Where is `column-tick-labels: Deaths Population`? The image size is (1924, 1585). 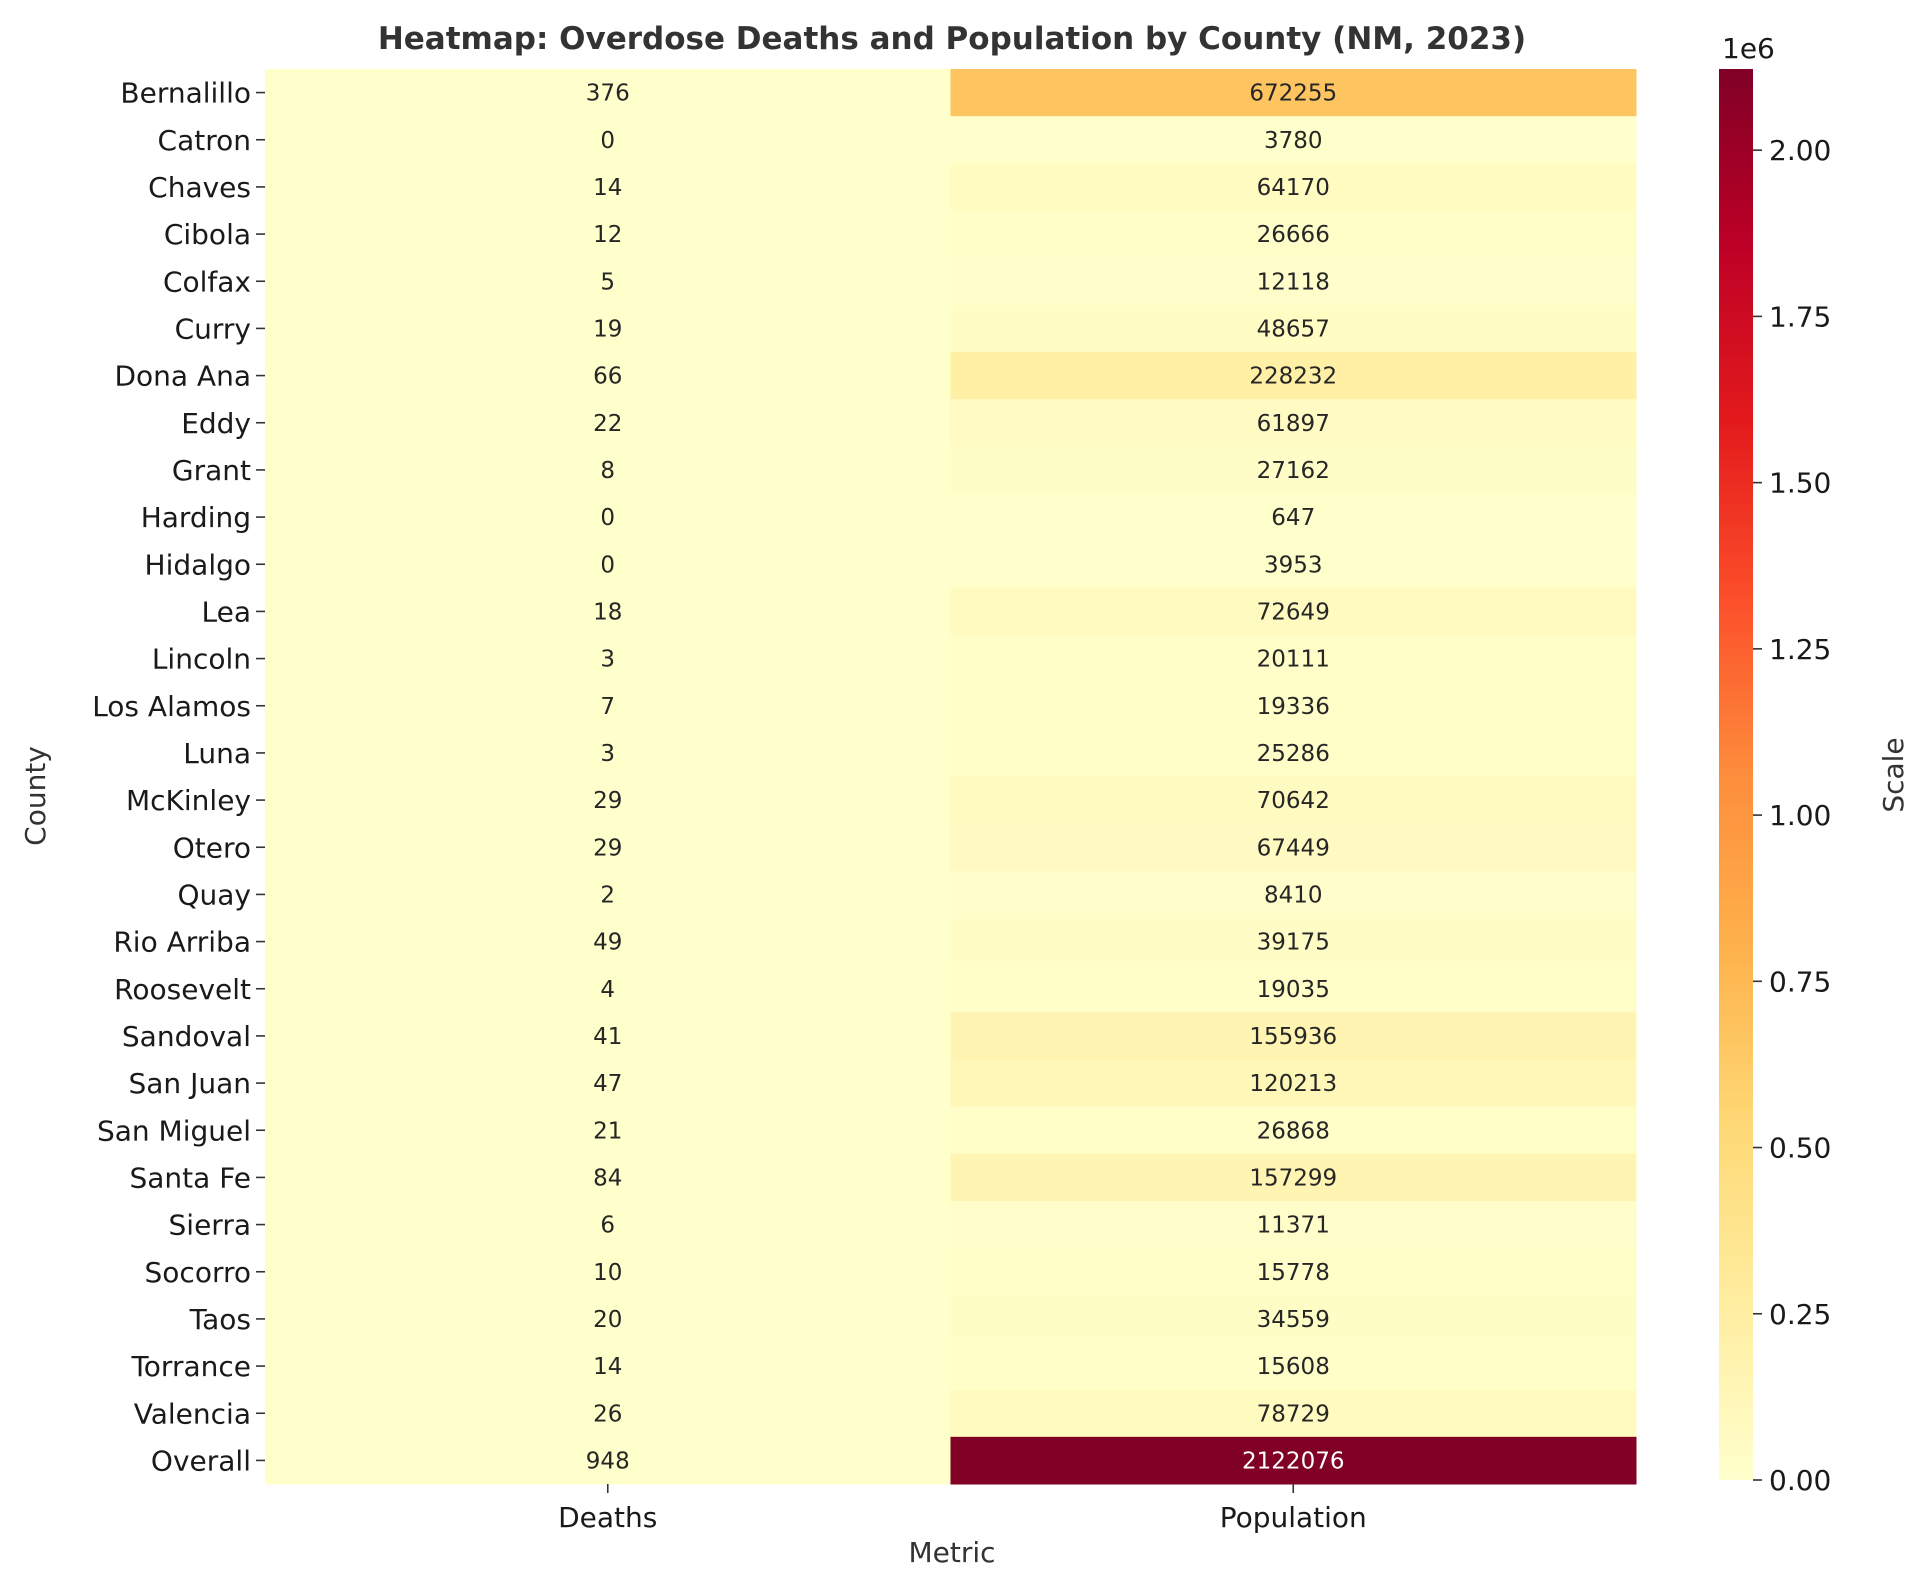
column-tick-labels: Deaths Population is located at coordinates (962, 1509).